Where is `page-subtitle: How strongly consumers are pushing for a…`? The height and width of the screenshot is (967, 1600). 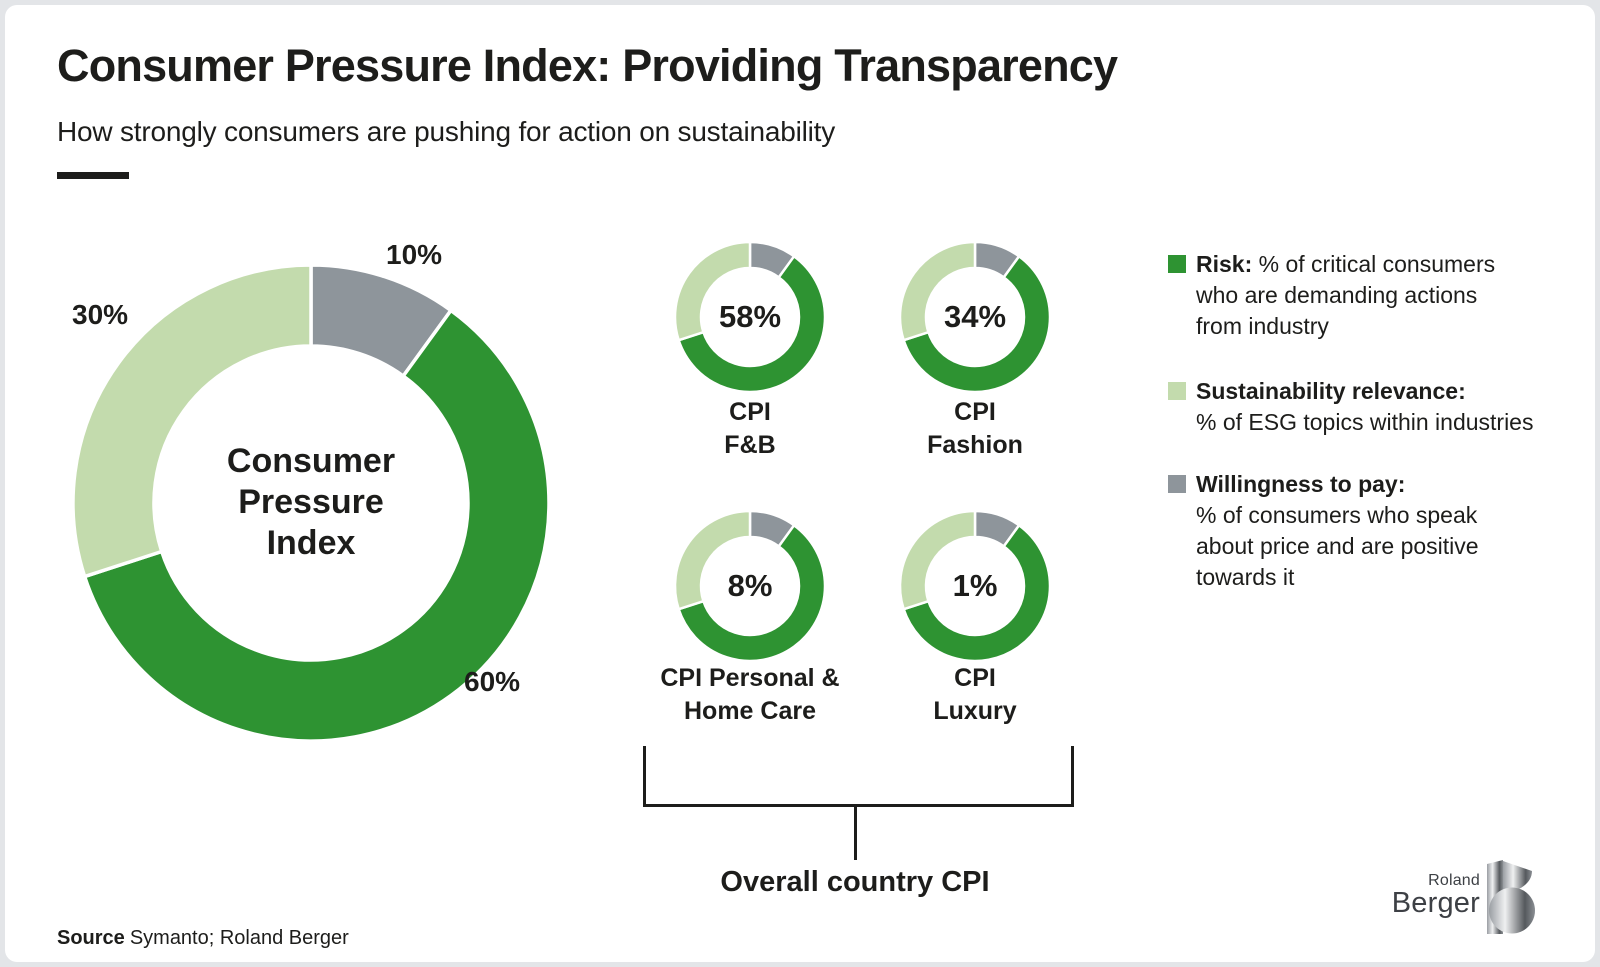
page-subtitle: How strongly consumers are pushing for a… is located at coordinates (446, 131).